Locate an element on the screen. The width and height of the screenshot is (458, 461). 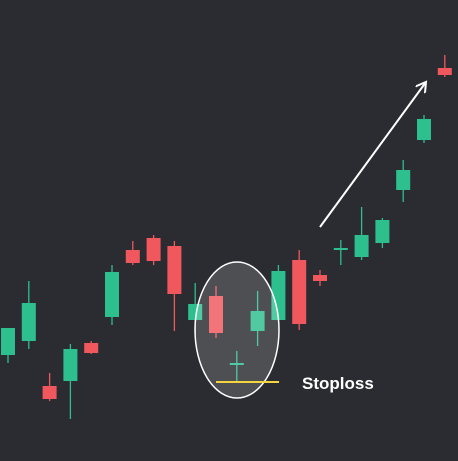
stoploss-label: Stoploss is located at coordinates (338, 383).